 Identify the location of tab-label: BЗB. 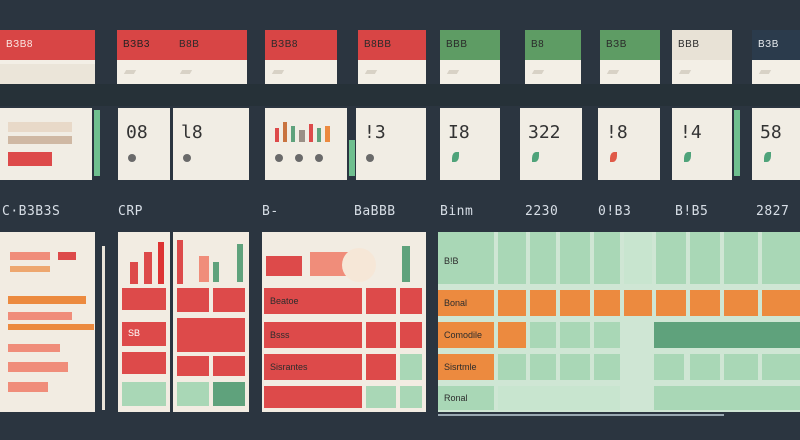
(616, 44).